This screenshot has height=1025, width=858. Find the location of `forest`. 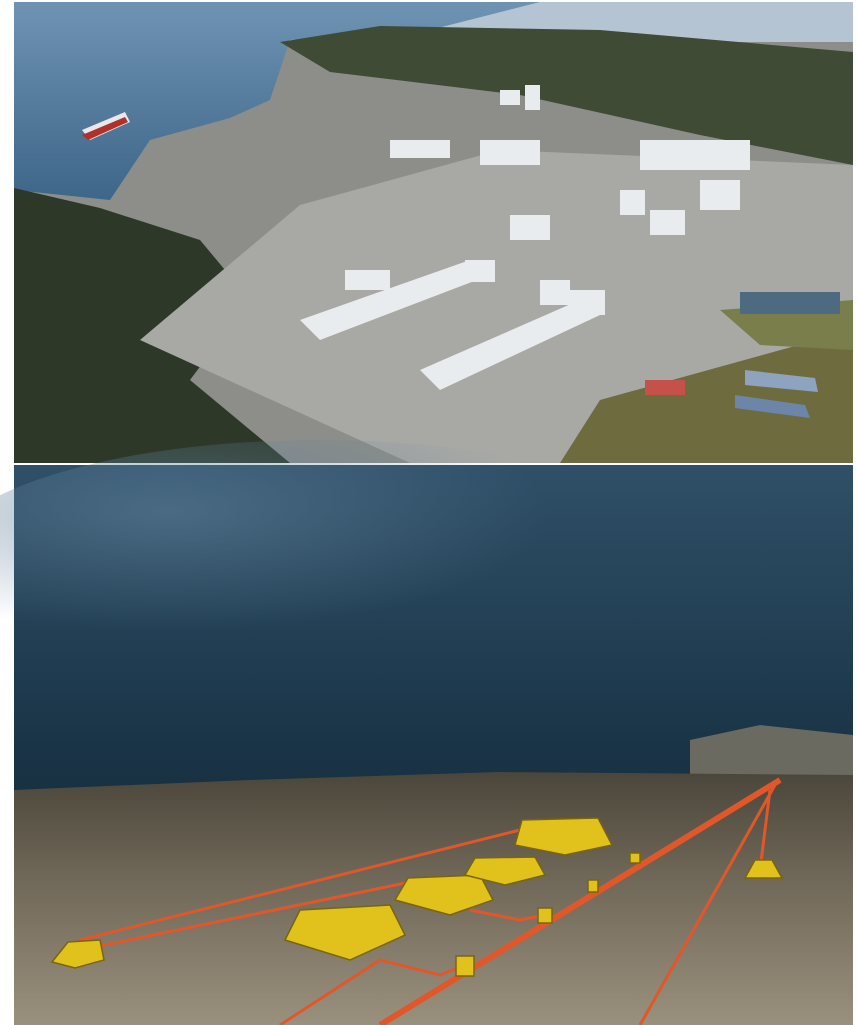

forest is located at coordinates (152, 325).